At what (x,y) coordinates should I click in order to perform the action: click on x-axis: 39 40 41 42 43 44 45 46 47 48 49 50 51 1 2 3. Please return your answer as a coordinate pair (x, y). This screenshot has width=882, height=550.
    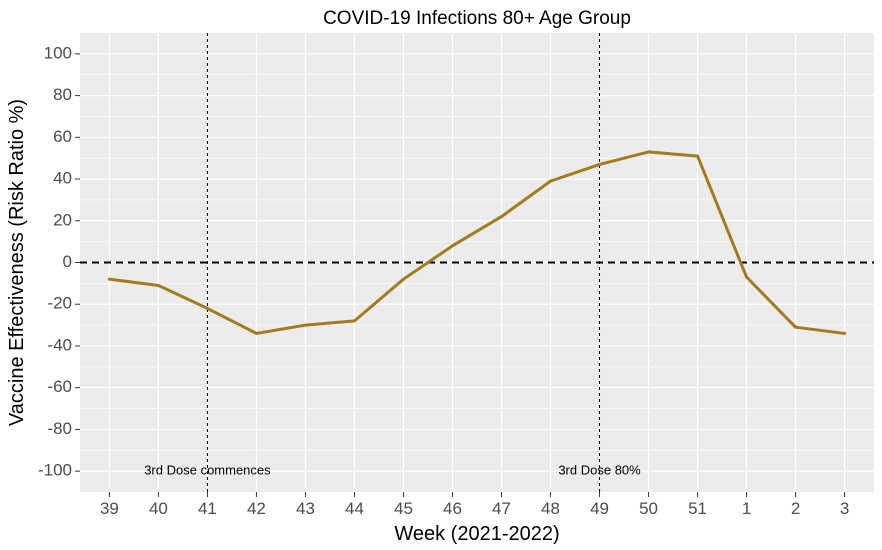
    Looking at the image, I should click on (474, 505).